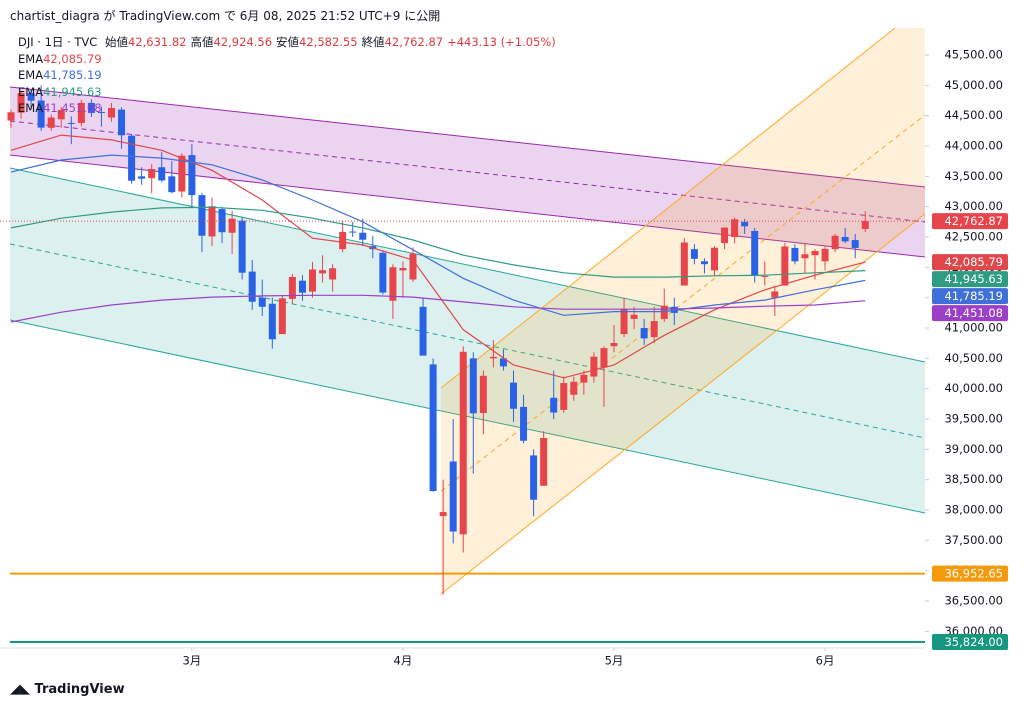  I want to click on price-tag-label: 35,824.00, so click(973, 642).